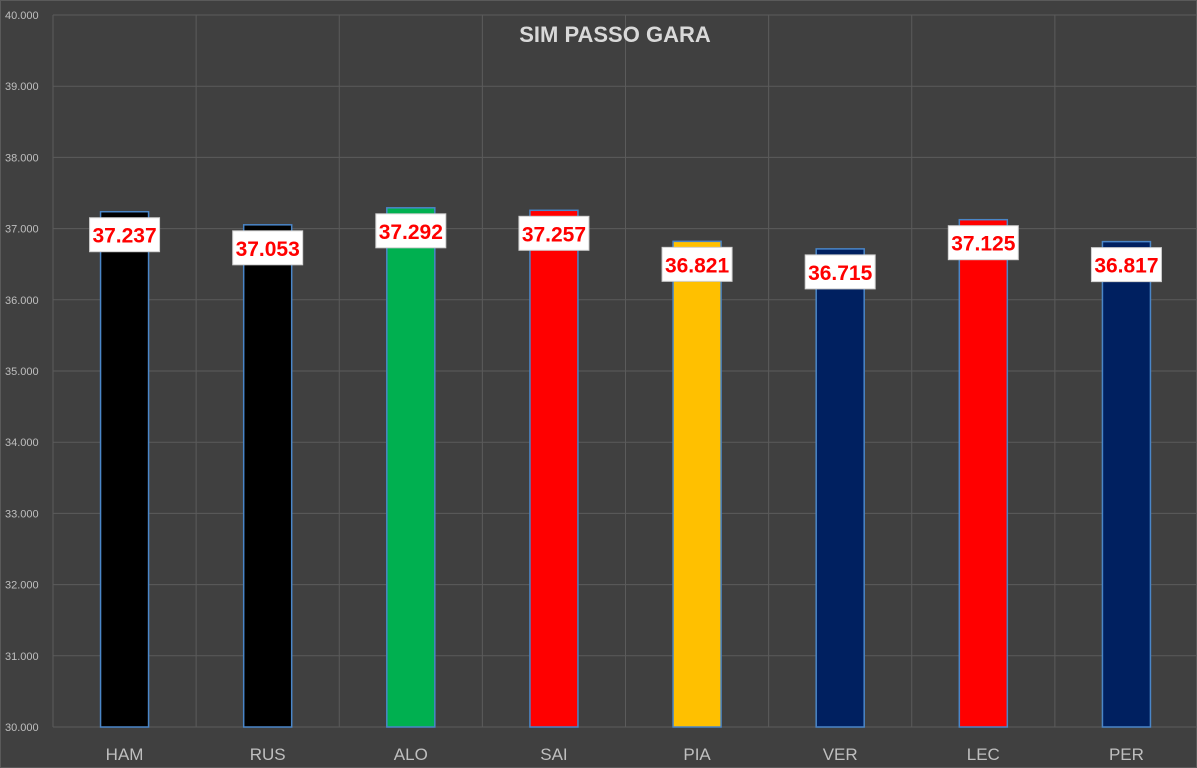 Image resolution: width=1197 pixels, height=768 pixels. Describe the element at coordinates (554, 468) in the screenshot. I see `bar-sai` at that location.